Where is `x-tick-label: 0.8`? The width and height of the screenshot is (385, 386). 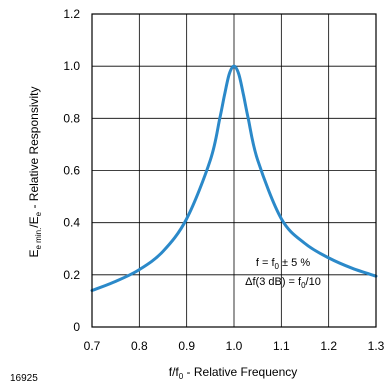 x-tick-label: 0.8 is located at coordinates (139, 346).